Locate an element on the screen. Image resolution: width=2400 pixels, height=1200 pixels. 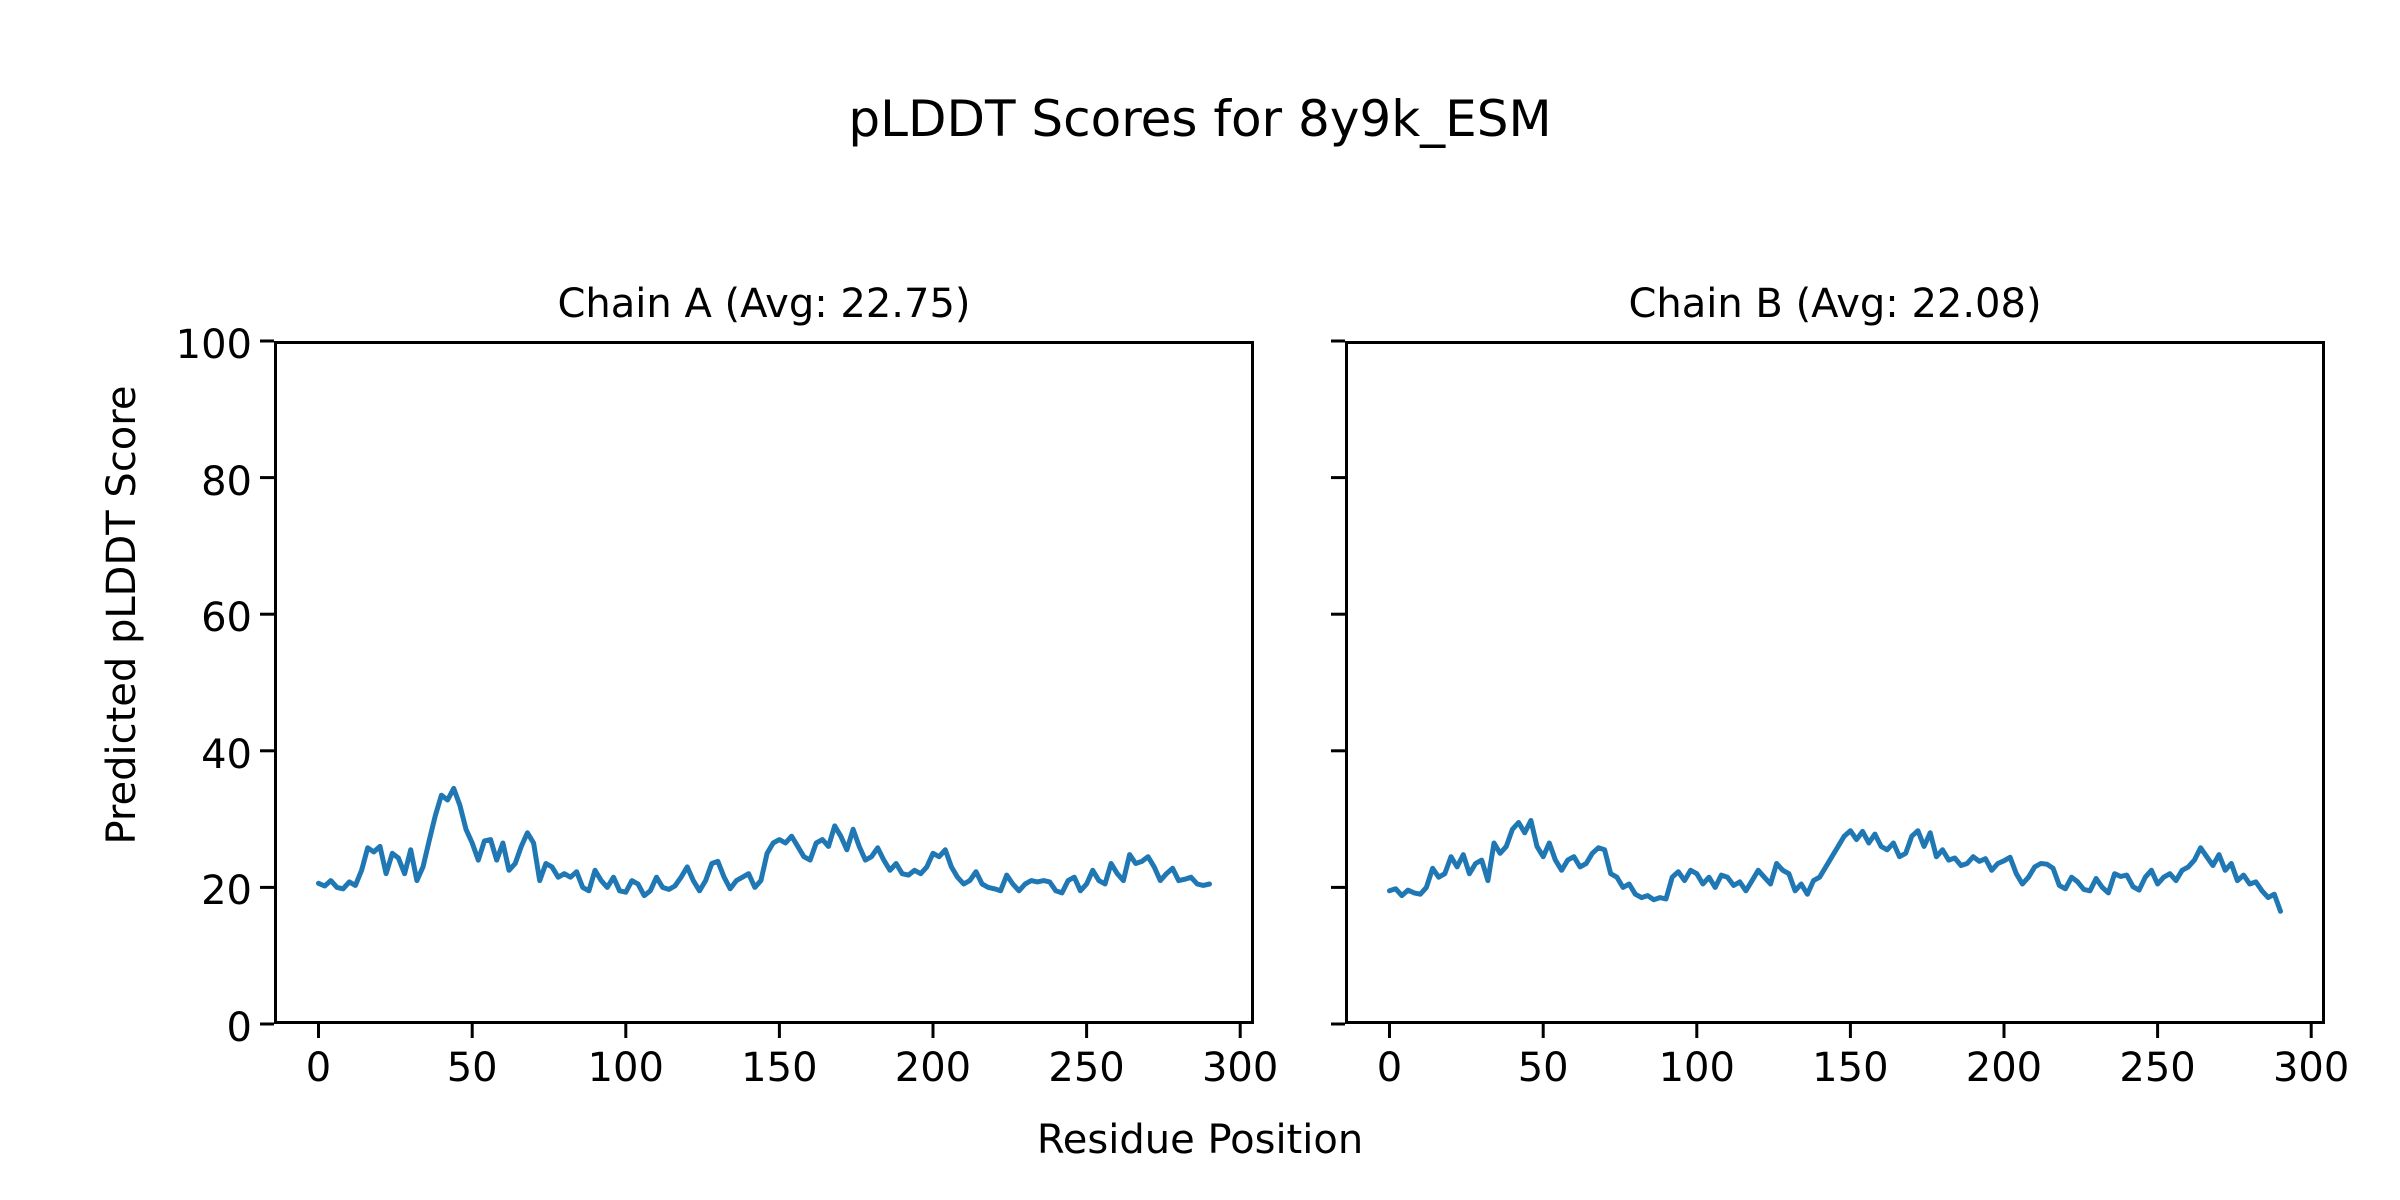
plddt-line-chain-b is located at coordinates (1835, 866).